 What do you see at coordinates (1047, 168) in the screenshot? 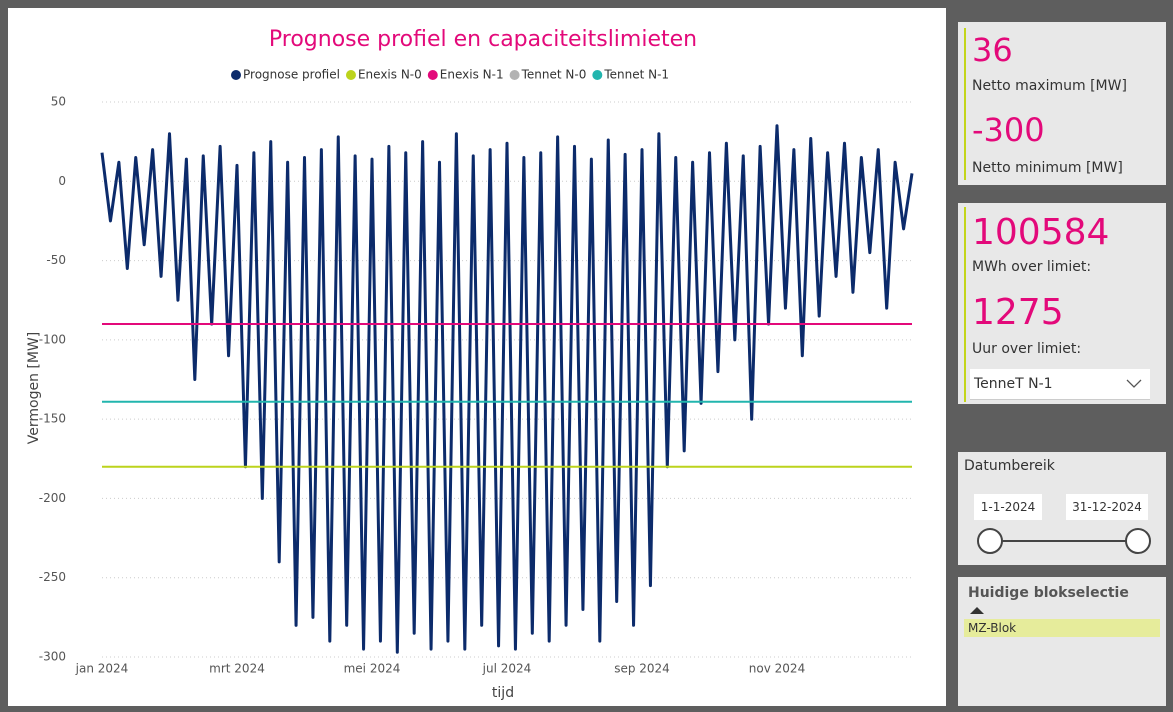
I see `kpi-label: Netto minimum [MW]` at bounding box center [1047, 168].